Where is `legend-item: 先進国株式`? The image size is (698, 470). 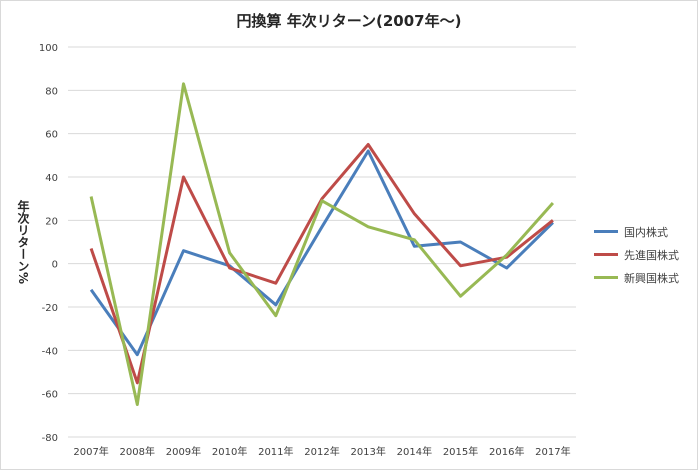
legend-item: 先進国株式 is located at coordinates (636, 254).